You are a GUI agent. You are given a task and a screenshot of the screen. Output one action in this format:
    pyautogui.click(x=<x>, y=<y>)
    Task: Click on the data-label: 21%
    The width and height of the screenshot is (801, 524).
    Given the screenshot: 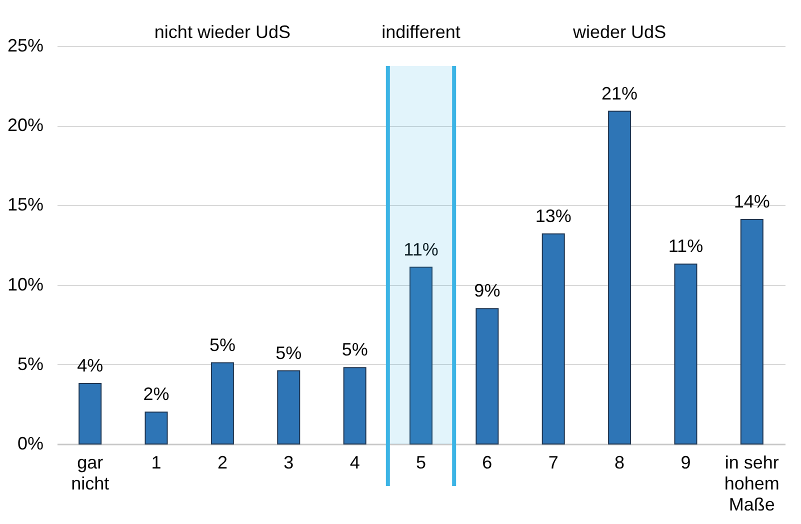 What is the action you would take?
    pyautogui.click(x=620, y=93)
    